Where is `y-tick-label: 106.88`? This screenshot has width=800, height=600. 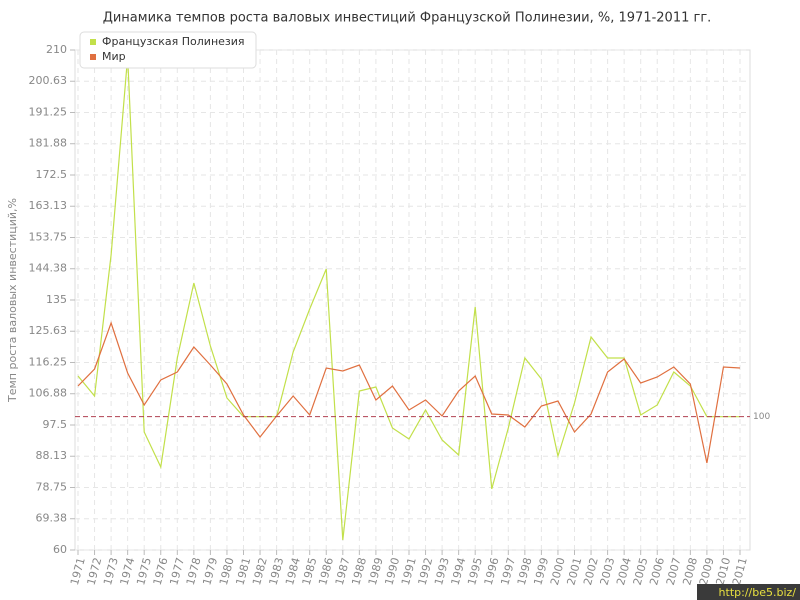 y-tick-label: 106.88 is located at coordinates (48, 393).